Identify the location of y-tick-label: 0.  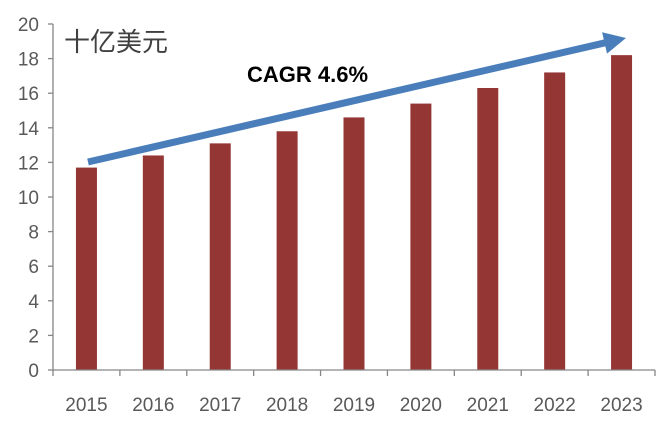
(33, 371).